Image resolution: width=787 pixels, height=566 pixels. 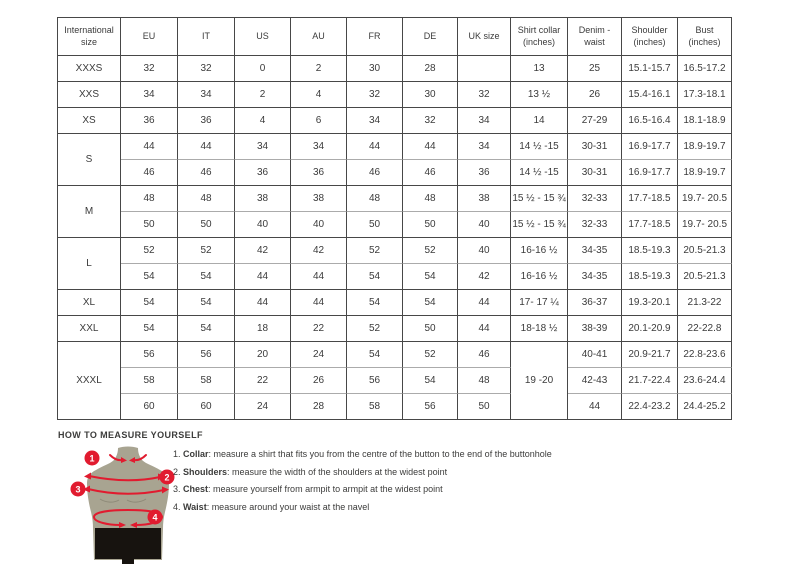 I want to click on cell-fr: 54, so click(x=375, y=277).